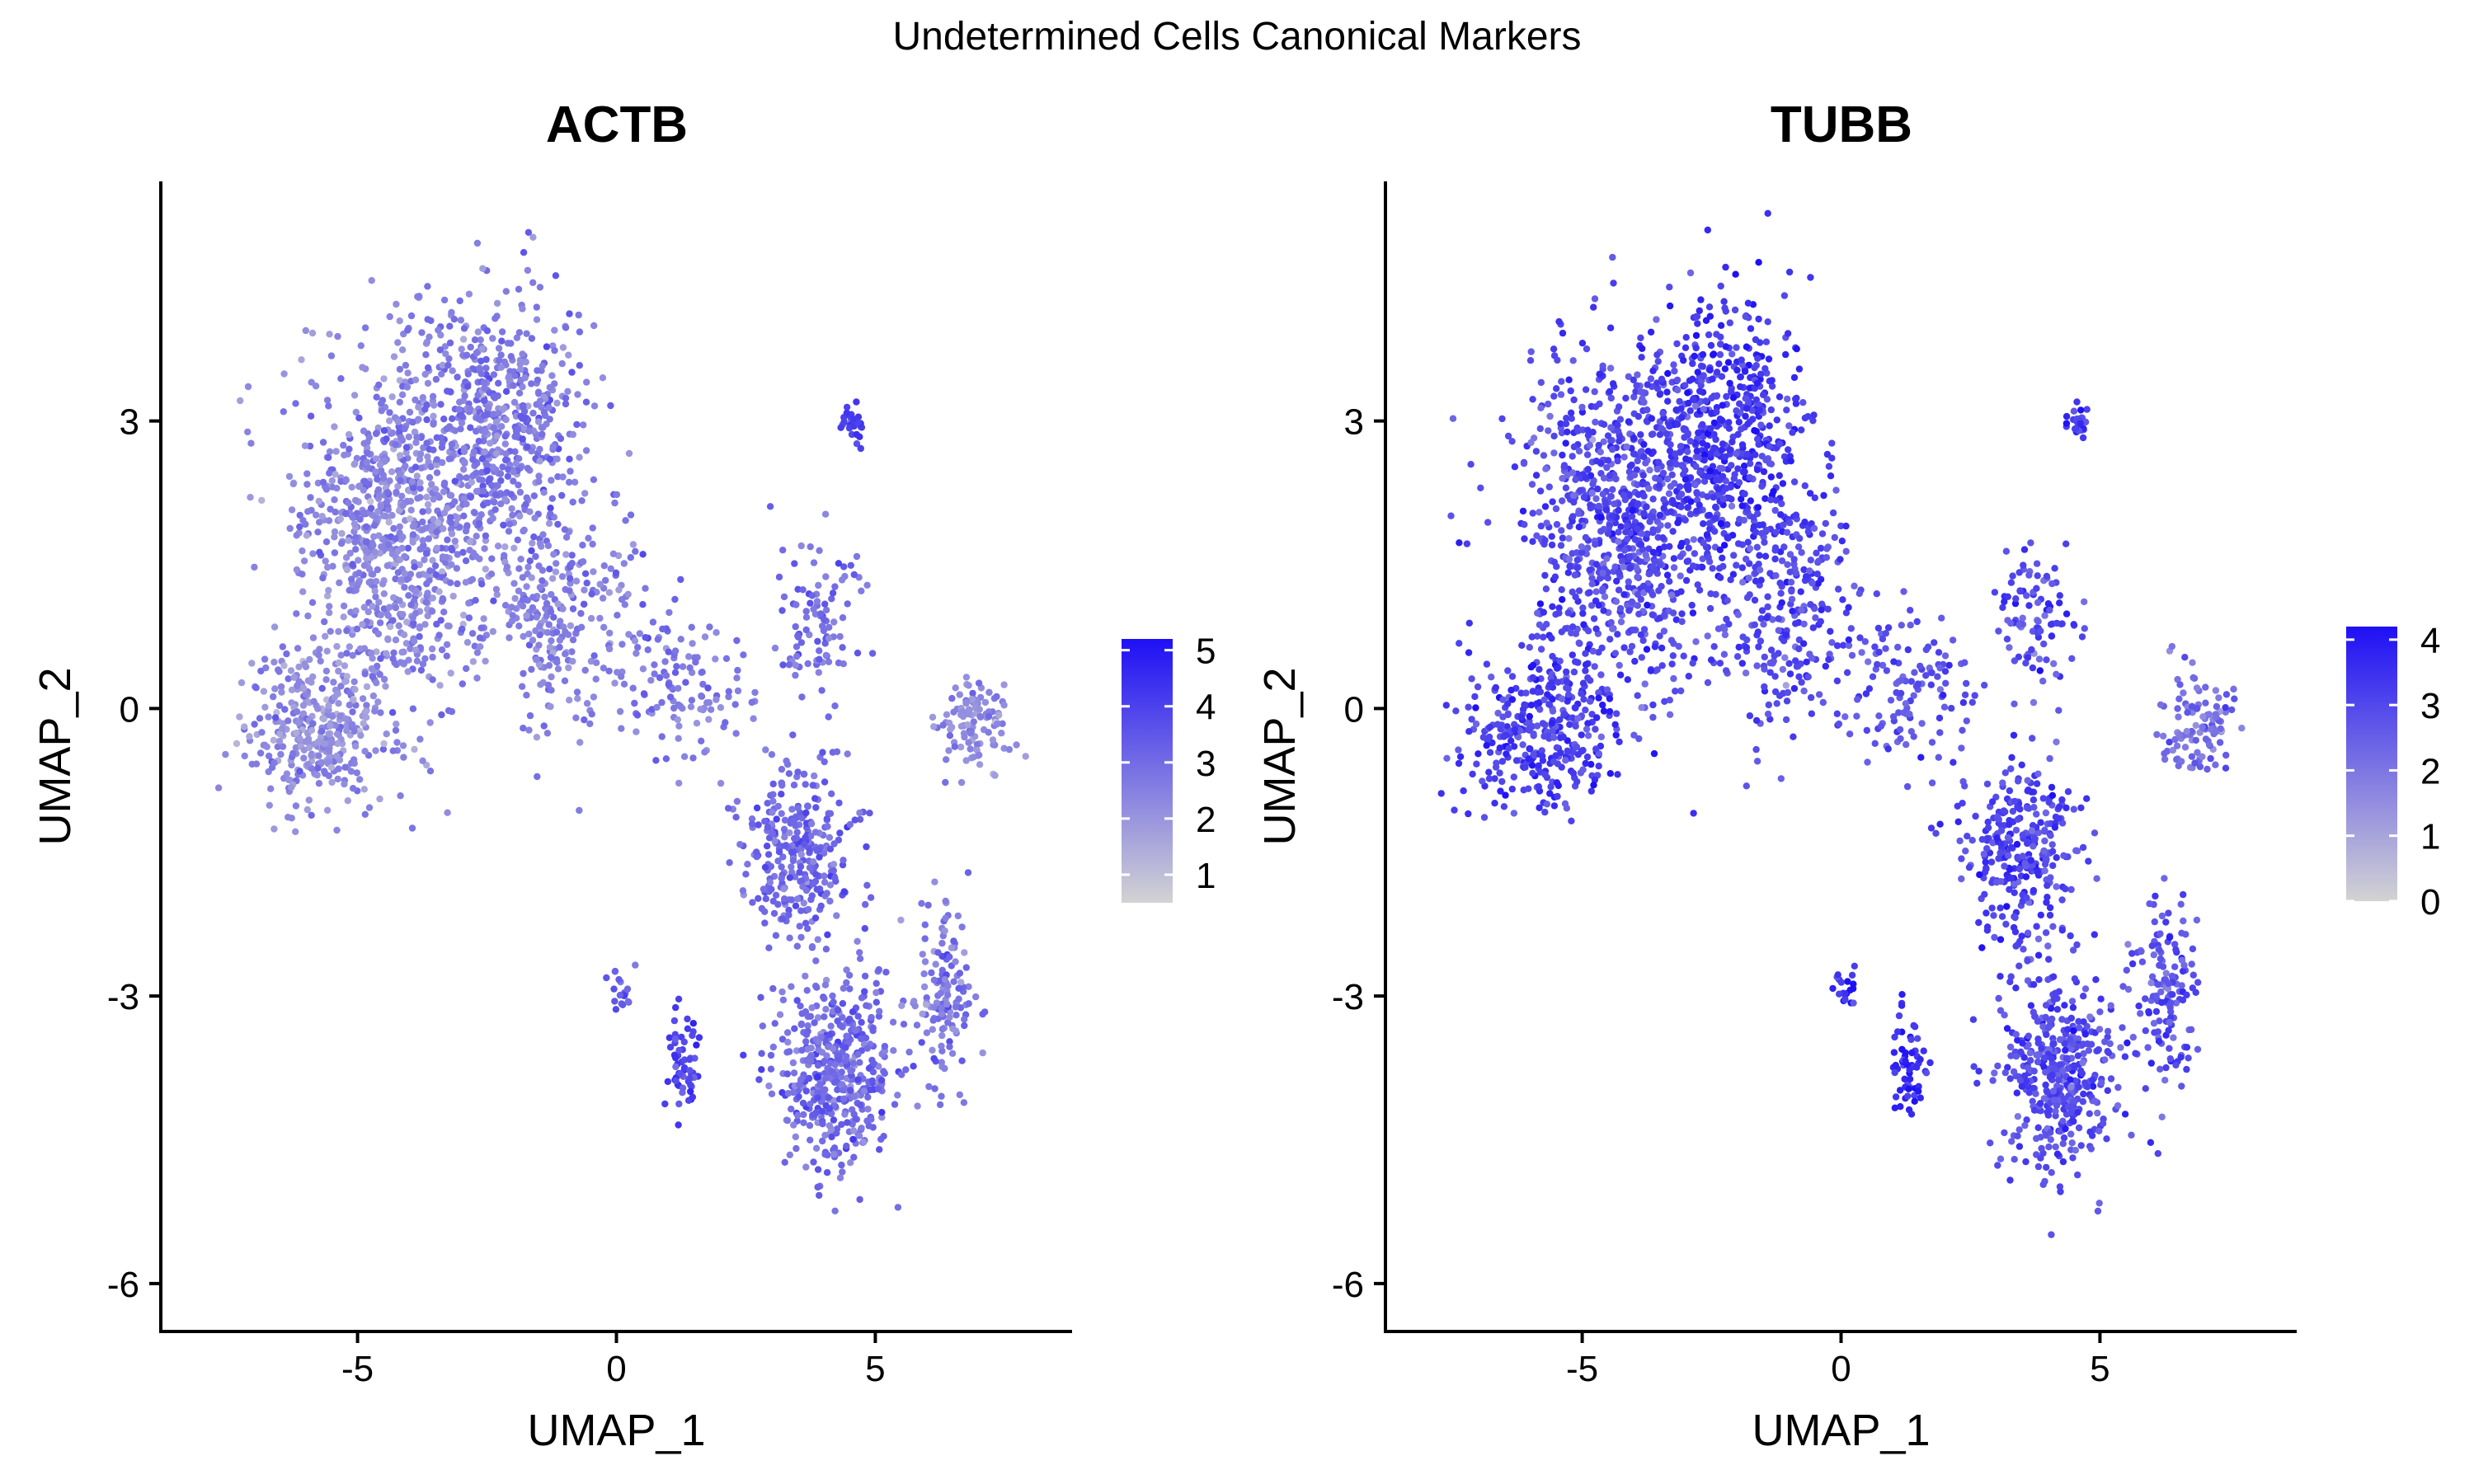 This screenshot has width=2474, height=1484. Describe the element at coordinates (616, 1430) in the screenshot. I see `x-axis-label: UMAP_1` at that location.